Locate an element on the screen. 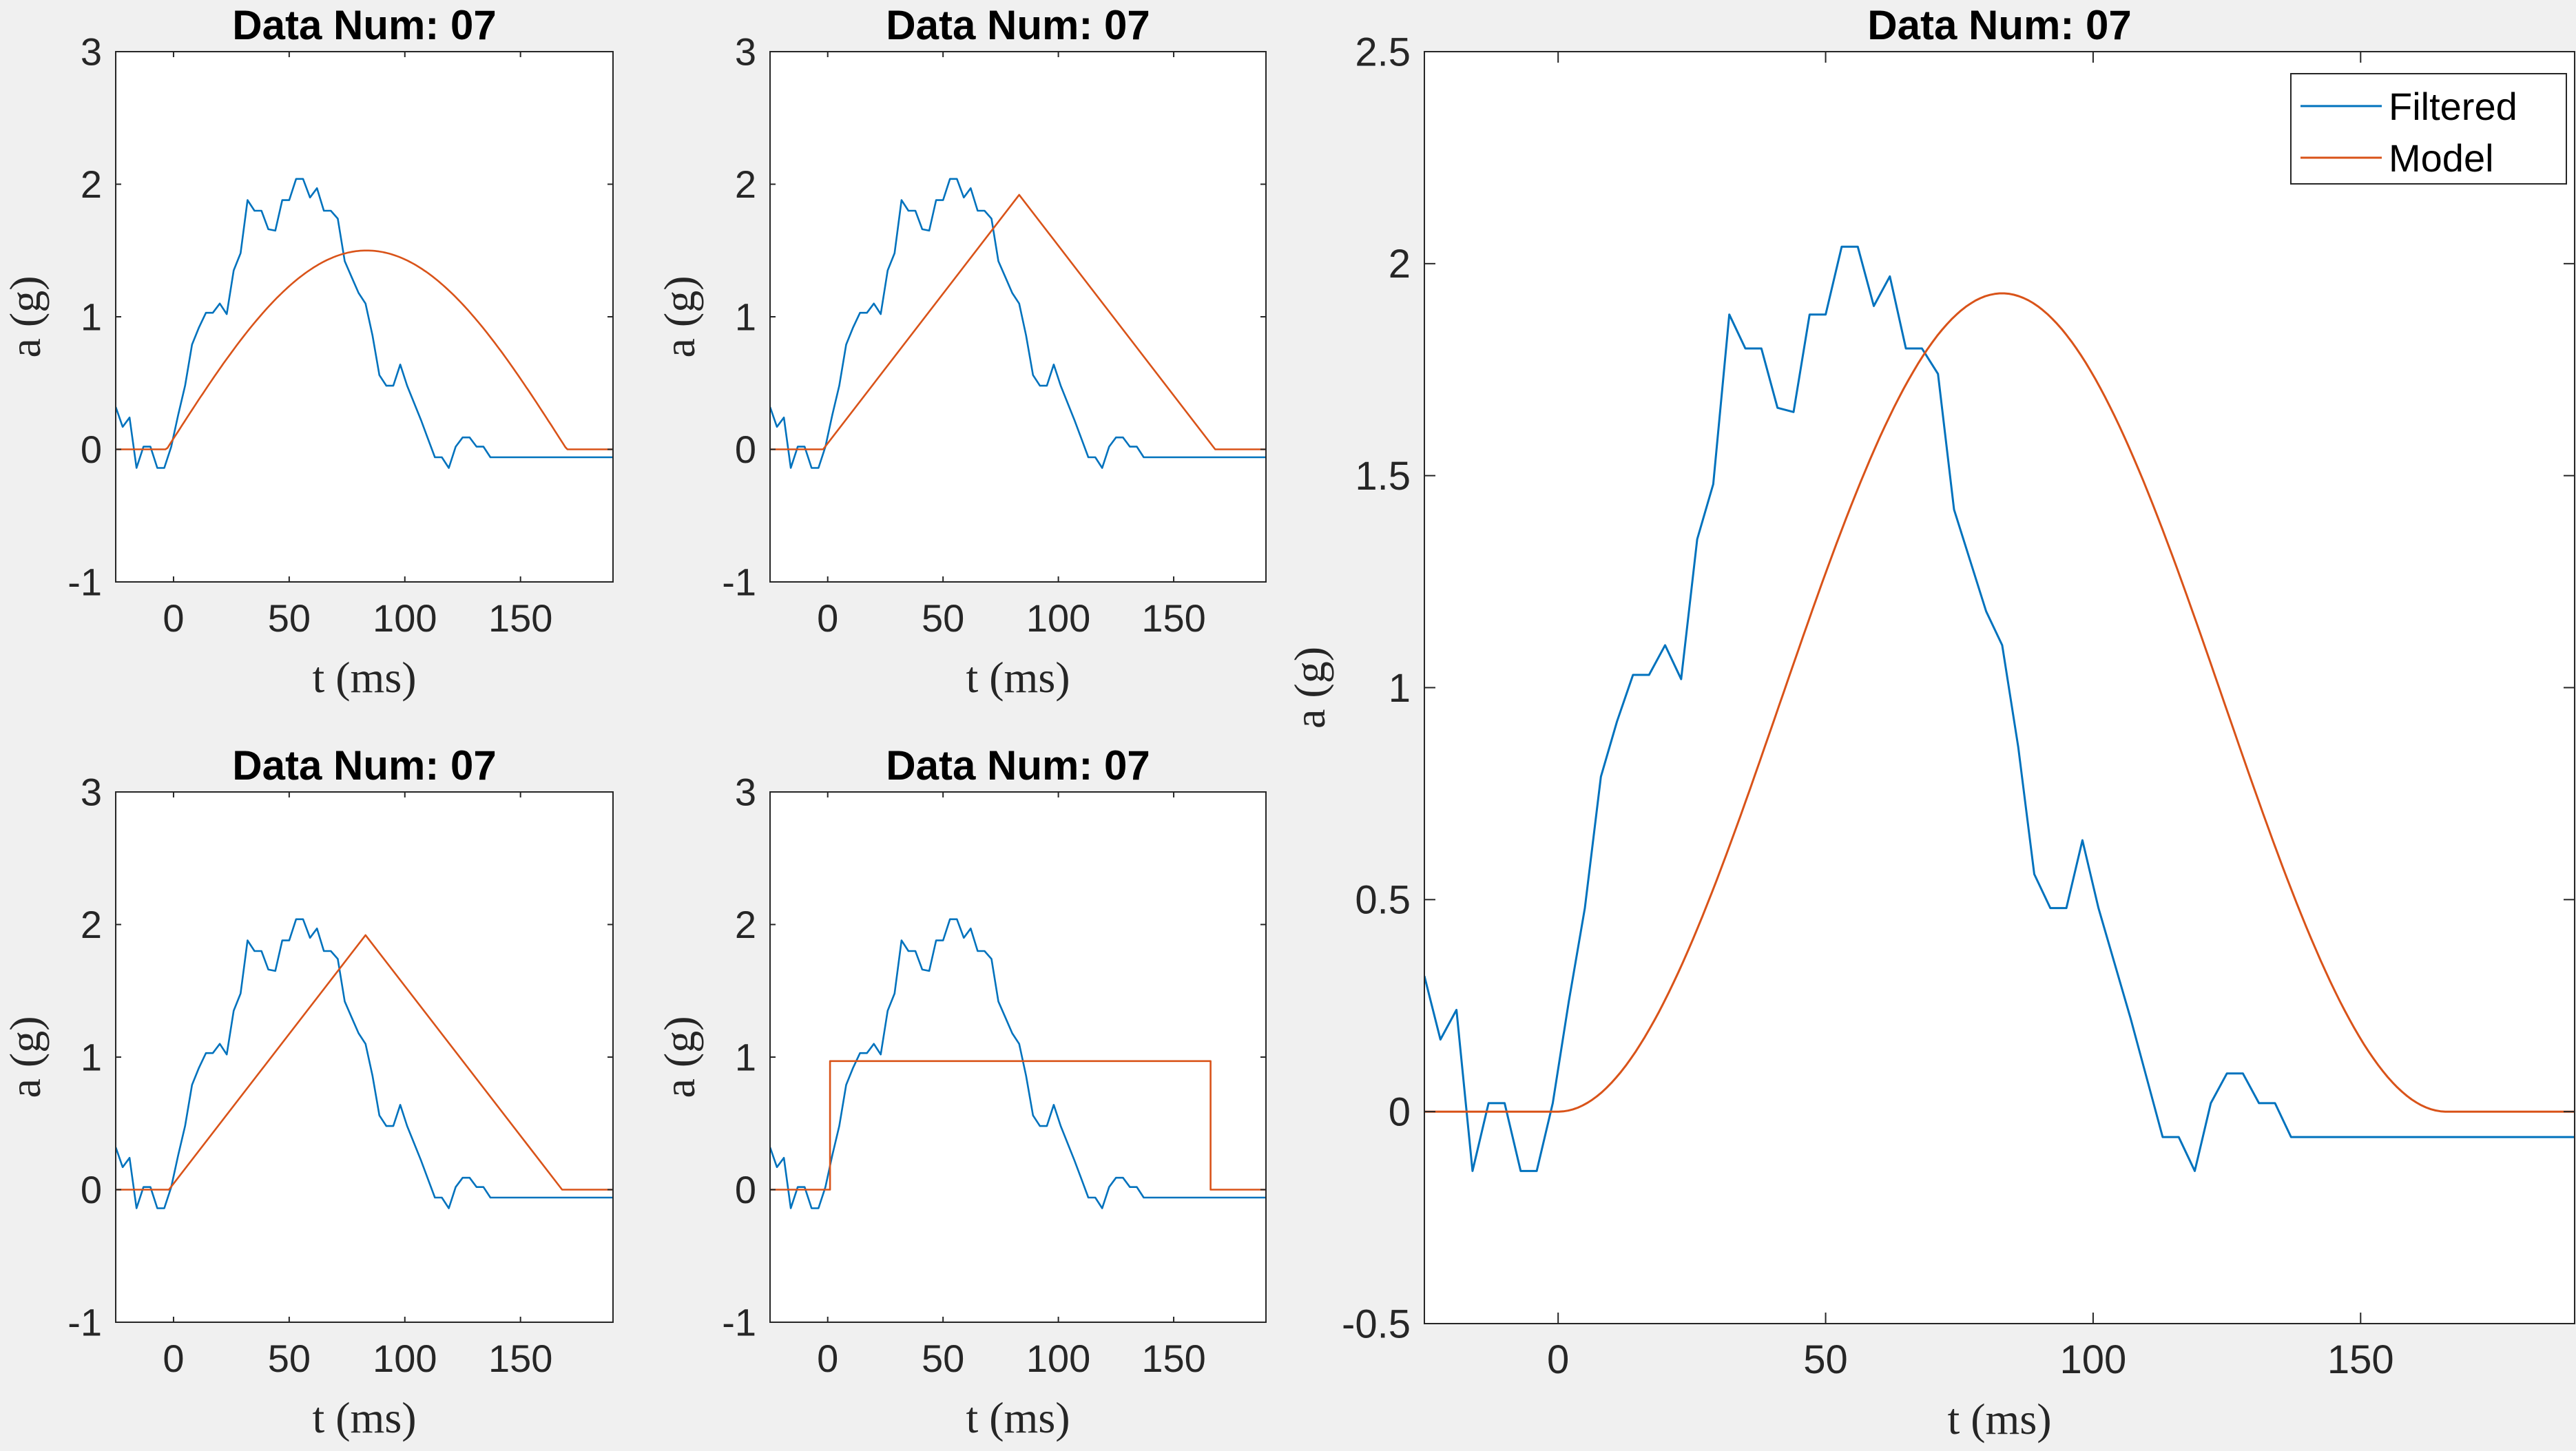 The height and width of the screenshot is (1451, 2576). subplot-2: -1 0 1 2 3 0 50 100 150 Data Num: 07 t (ms) a (g) is located at coordinates (961, 352).